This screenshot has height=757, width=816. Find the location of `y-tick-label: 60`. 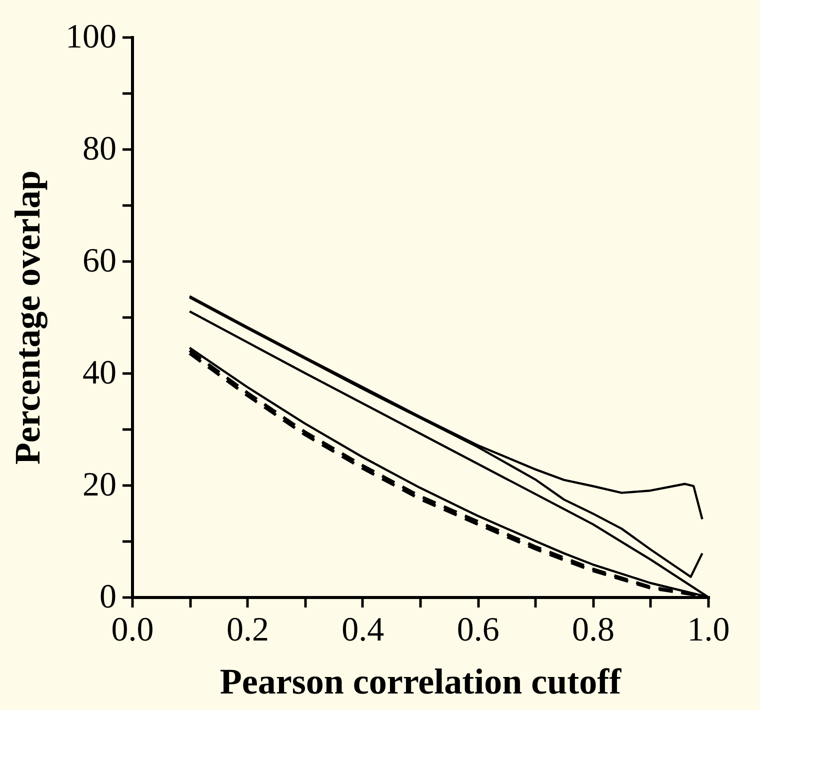

y-tick-label: 60 is located at coordinates (99, 261).